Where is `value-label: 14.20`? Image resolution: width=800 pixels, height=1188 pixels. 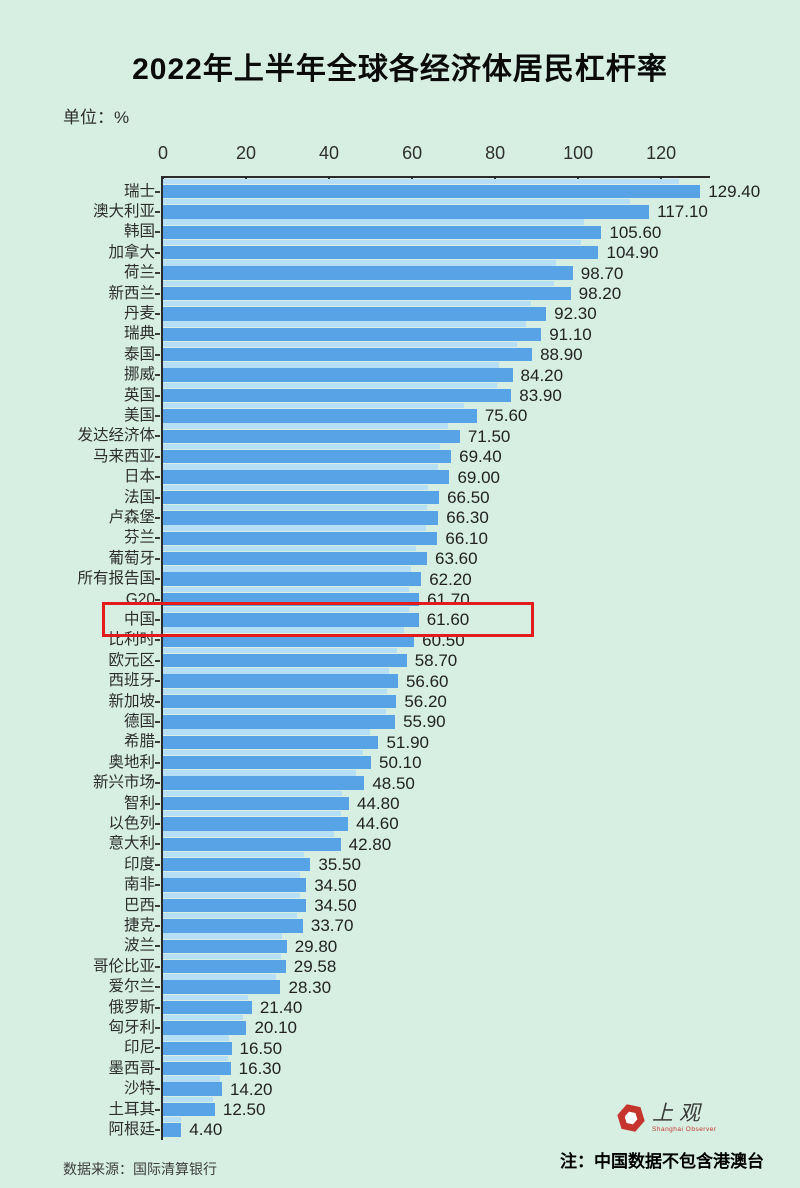 value-label: 14.20 is located at coordinates (251, 1089).